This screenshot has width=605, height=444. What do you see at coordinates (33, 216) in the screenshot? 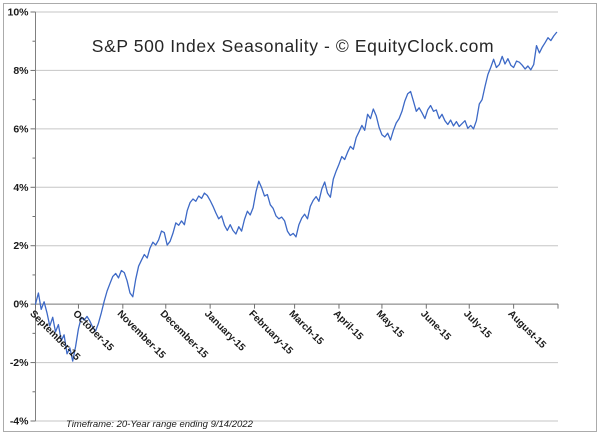
I see `y-axis` at bounding box center [33, 216].